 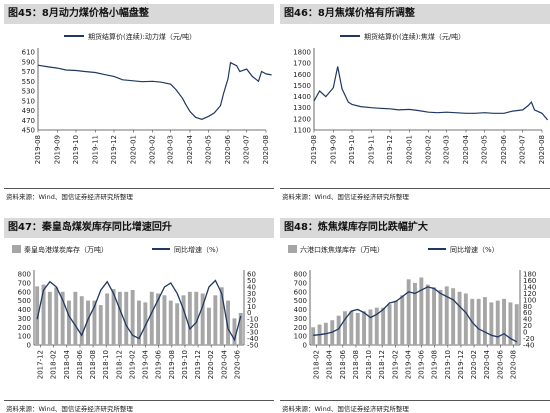 What do you see at coordinates (28, 101) in the screenshot?
I see `y-tick-label: 510` at bounding box center [28, 101].